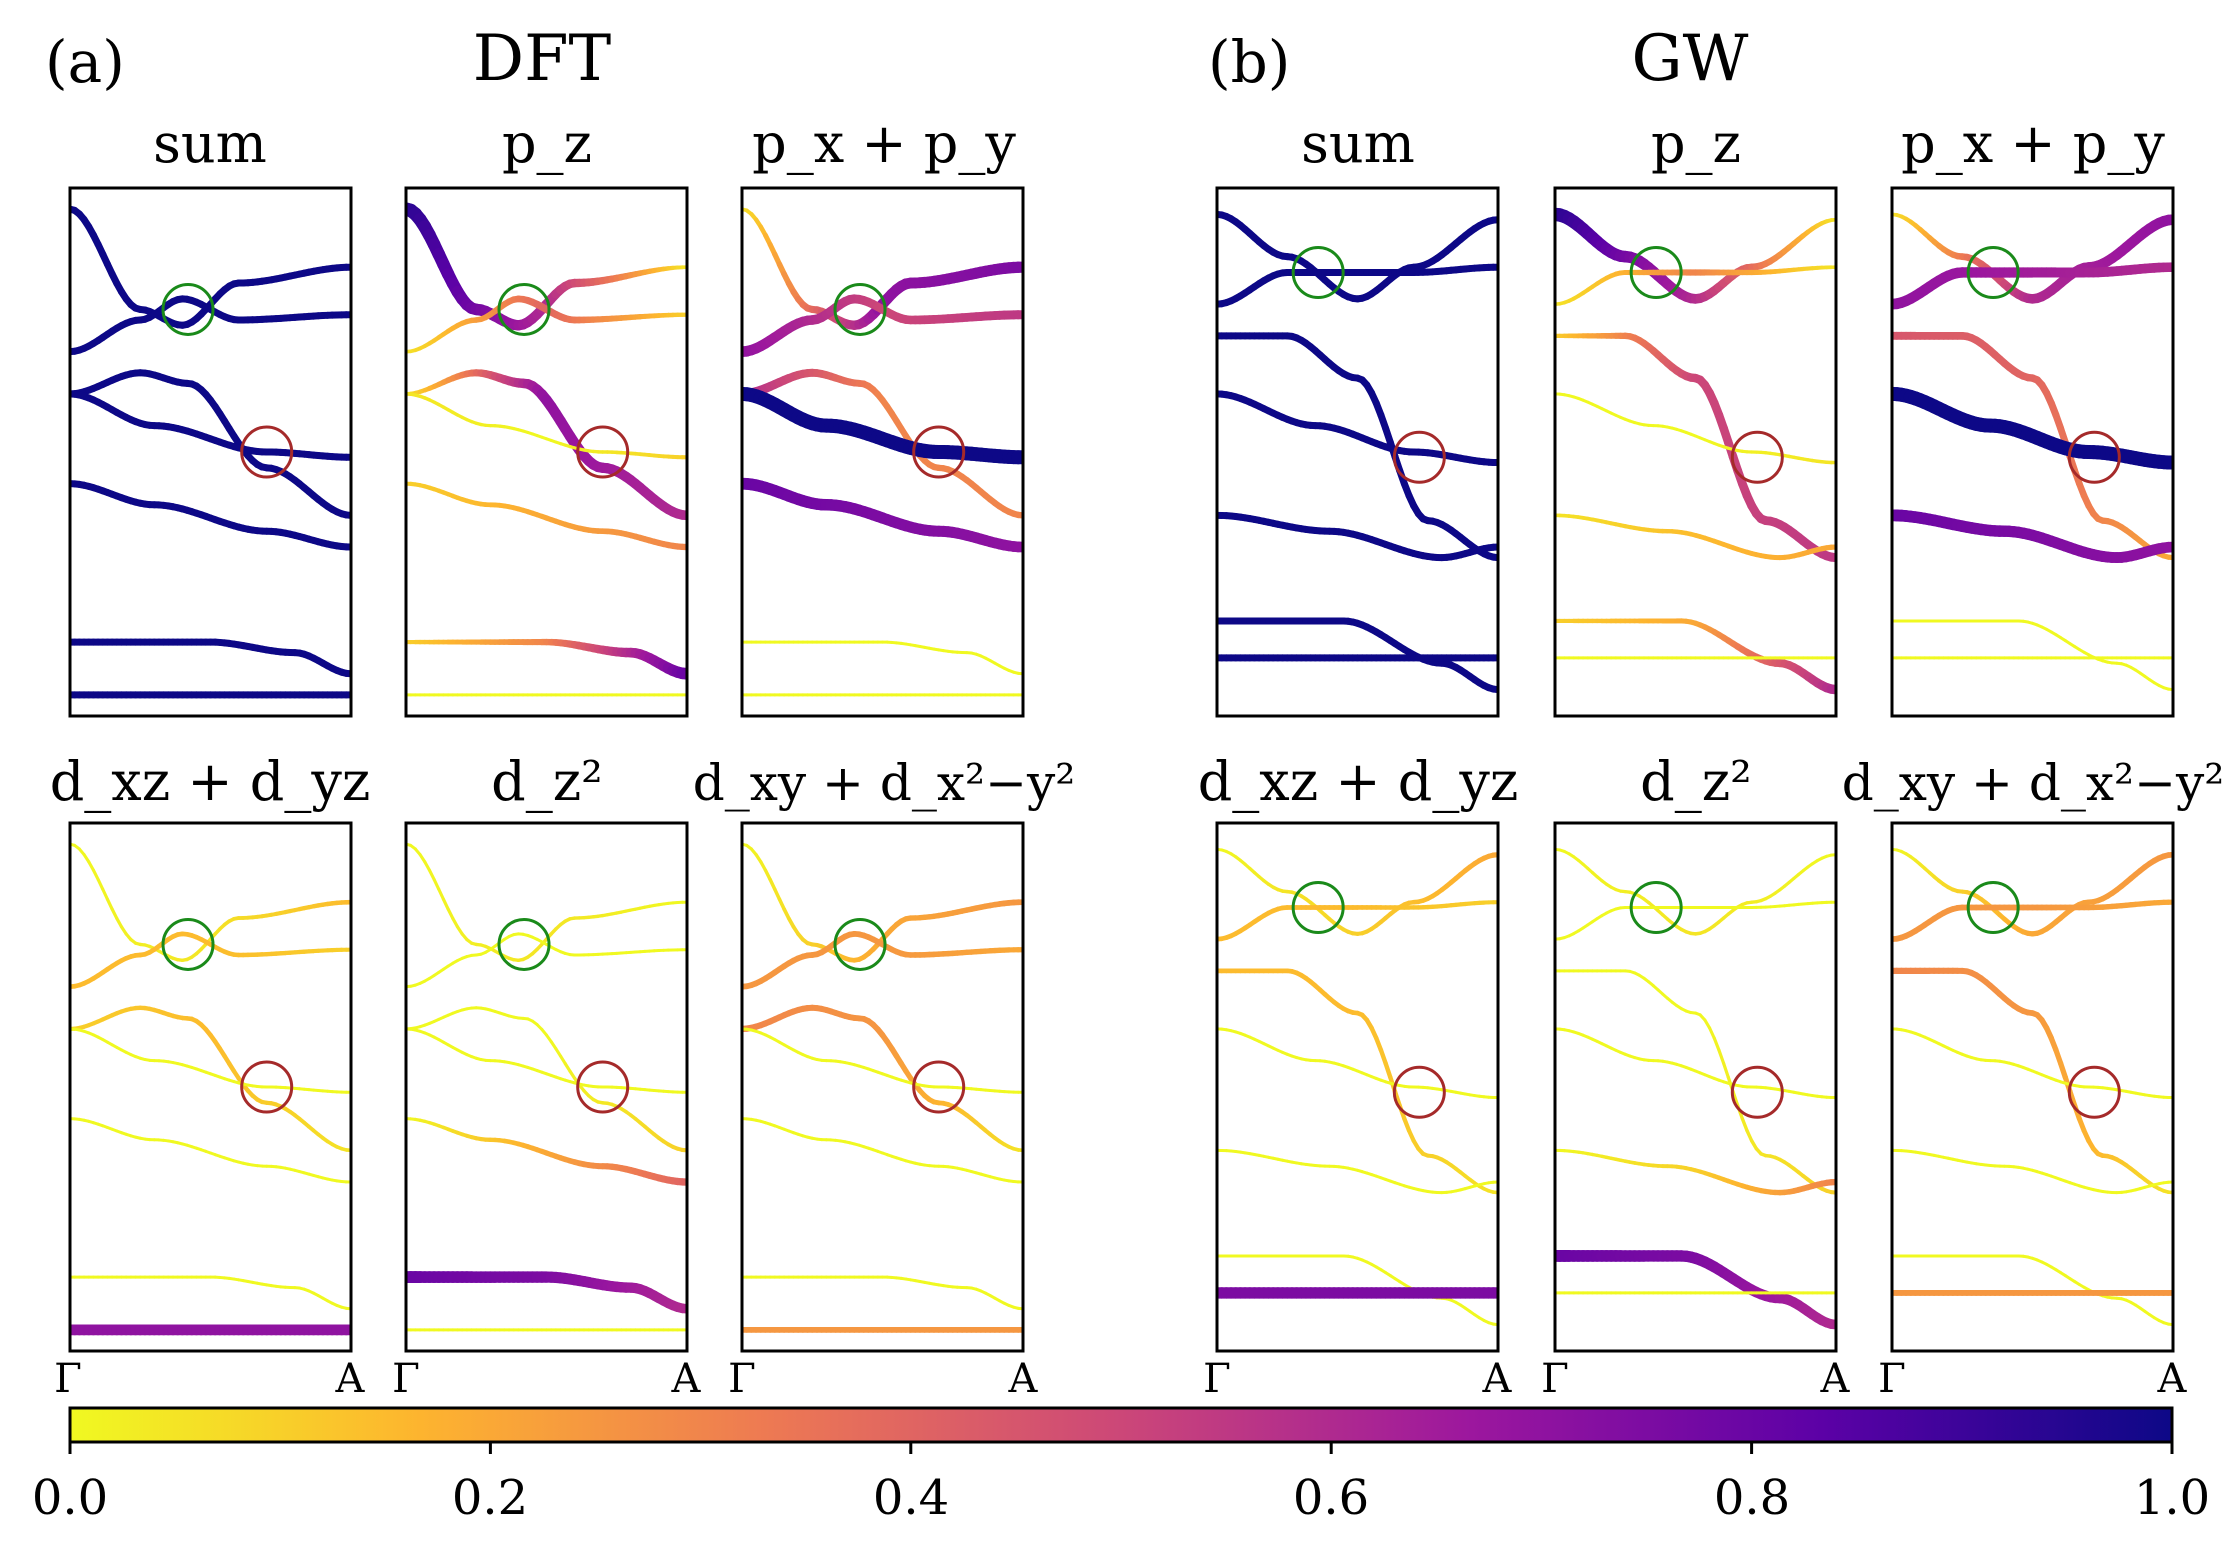 The image size is (2230, 1548). I want to click on panel-dft-dxydx2y2, so click(882, 1087).